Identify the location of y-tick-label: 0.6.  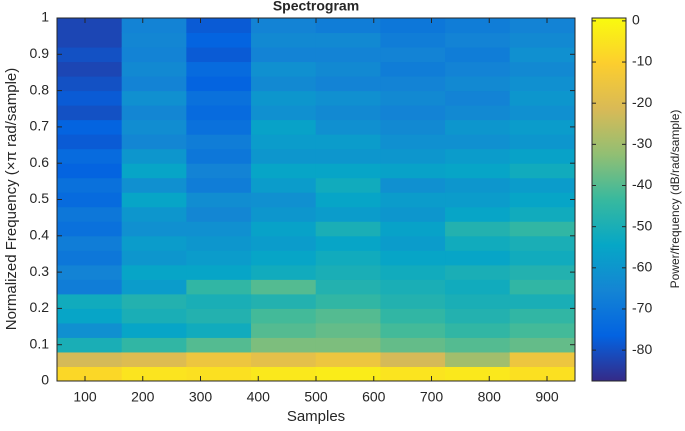
(40, 162).